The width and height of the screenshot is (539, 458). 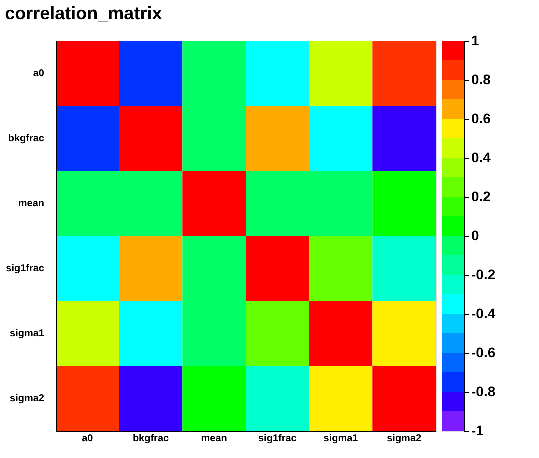 What do you see at coordinates (27, 399) in the screenshot?
I see `y-tick-label: sigma2` at bounding box center [27, 399].